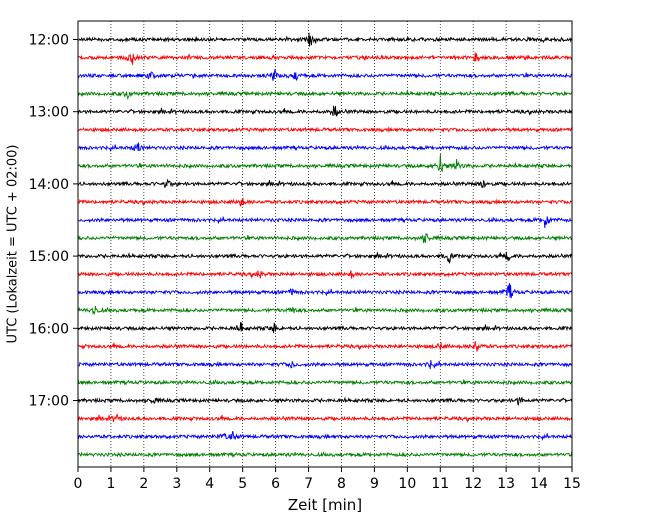  What do you see at coordinates (374, 484) in the screenshot?
I see `x-tick-label: 9` at bounding box center [374, 484].